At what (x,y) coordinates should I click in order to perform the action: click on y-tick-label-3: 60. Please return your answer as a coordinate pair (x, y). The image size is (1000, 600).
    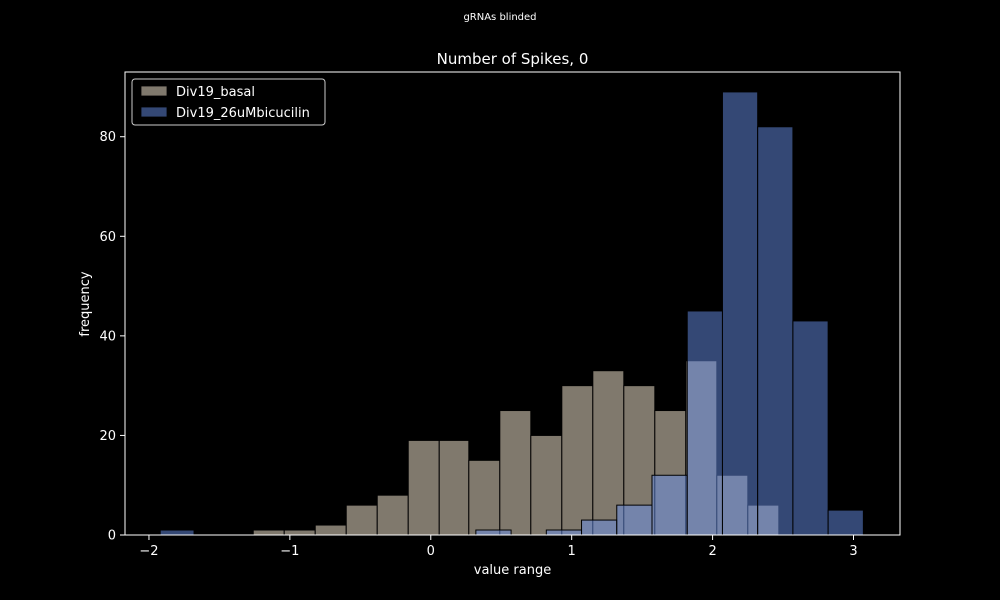
    Looking at the image, I should click on (107, 237).